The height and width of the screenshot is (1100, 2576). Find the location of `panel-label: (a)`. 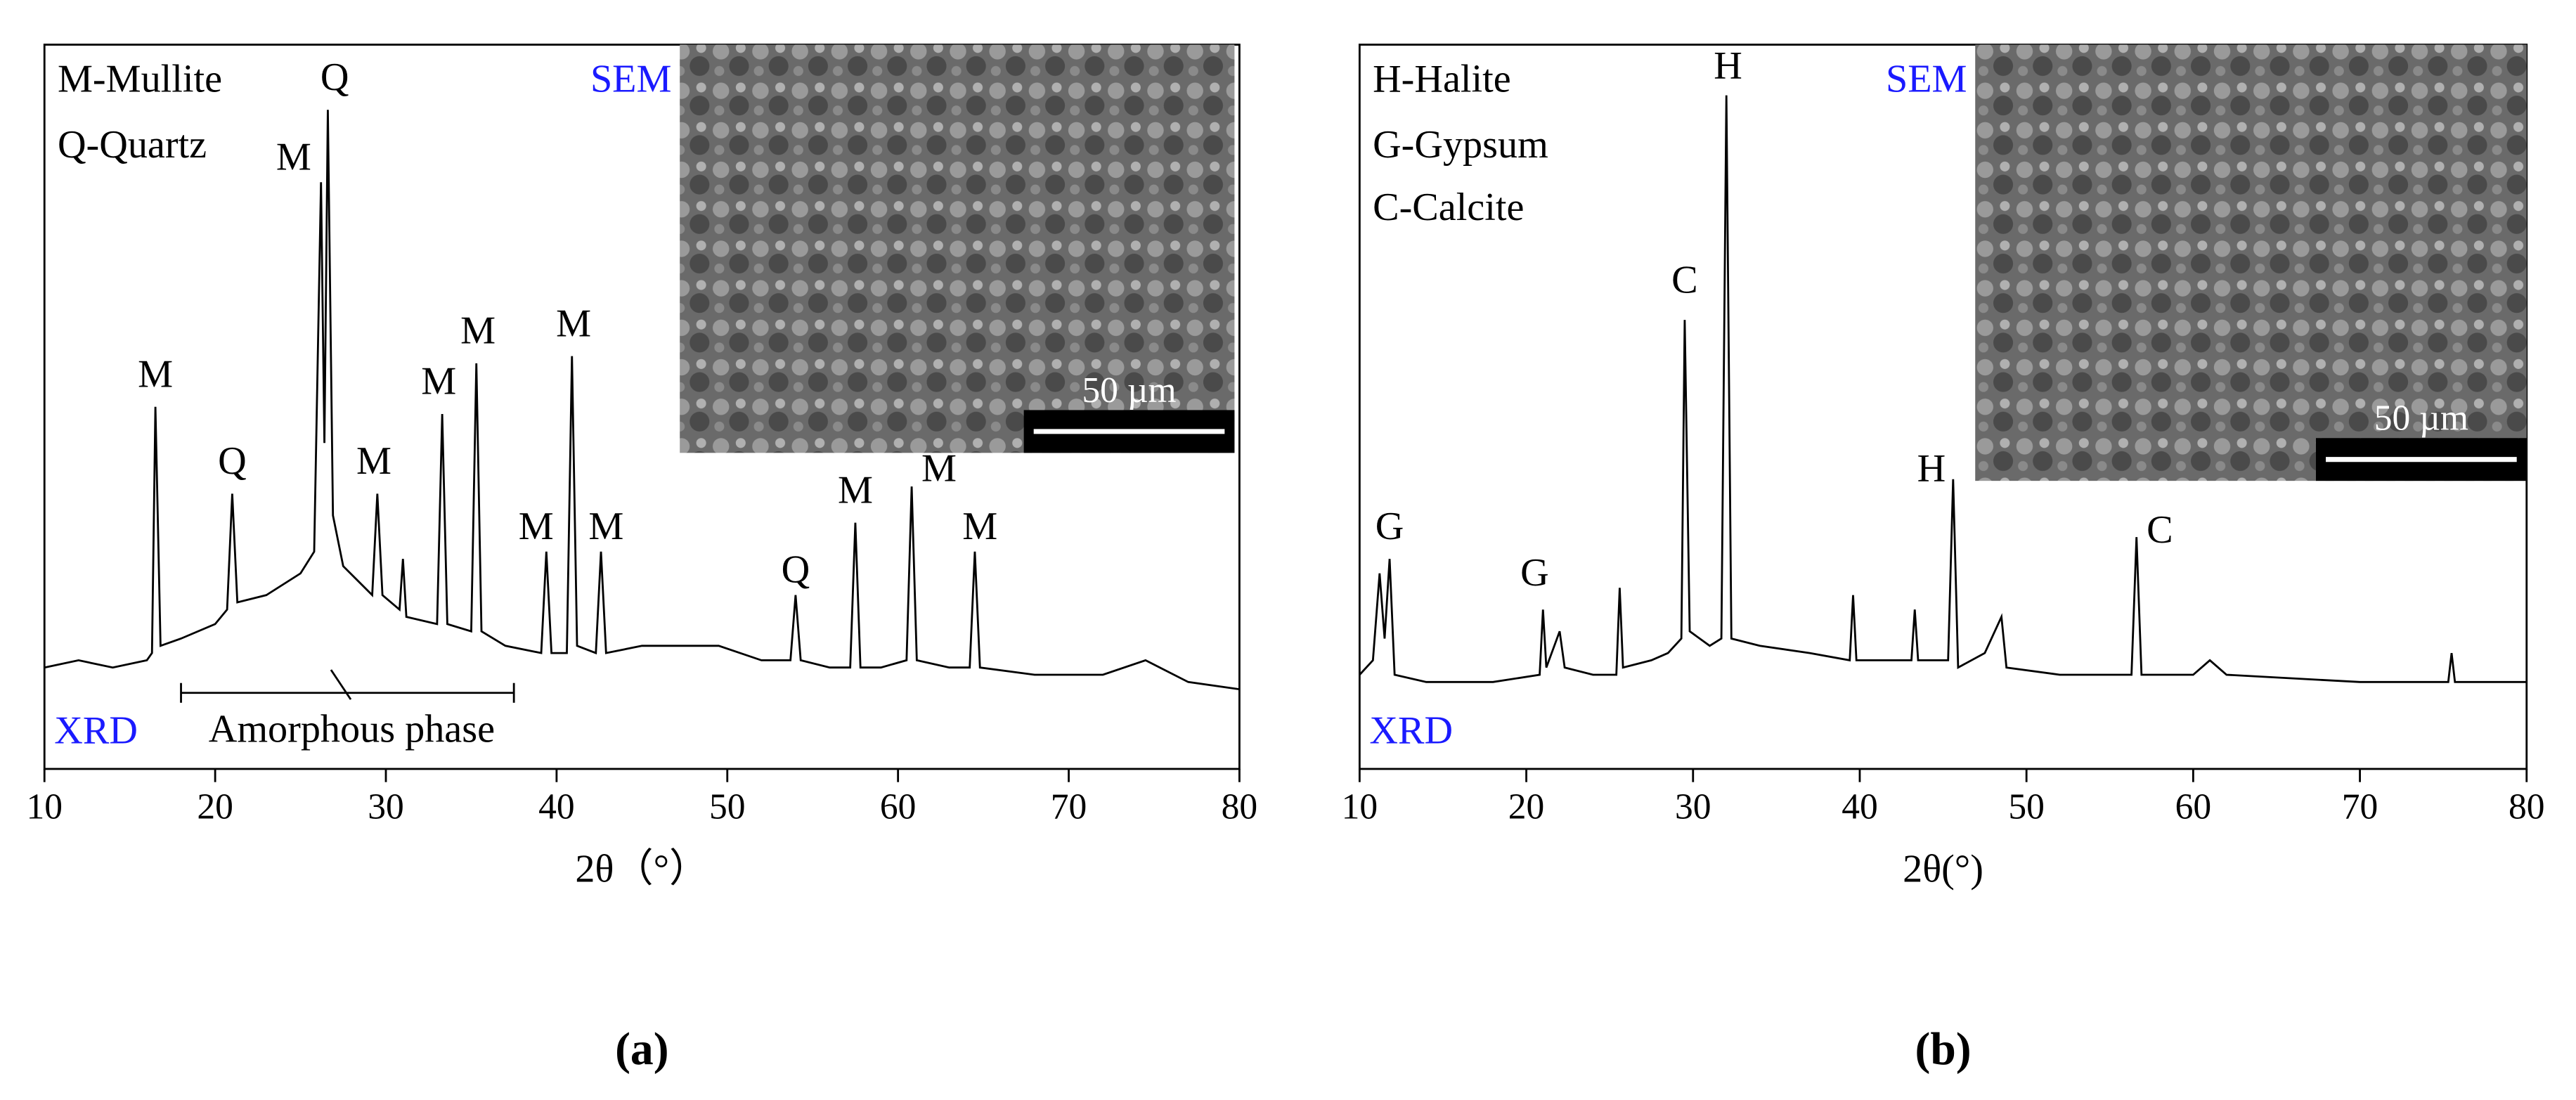

panel-label: (a) is located at coordinates (642, 1049).